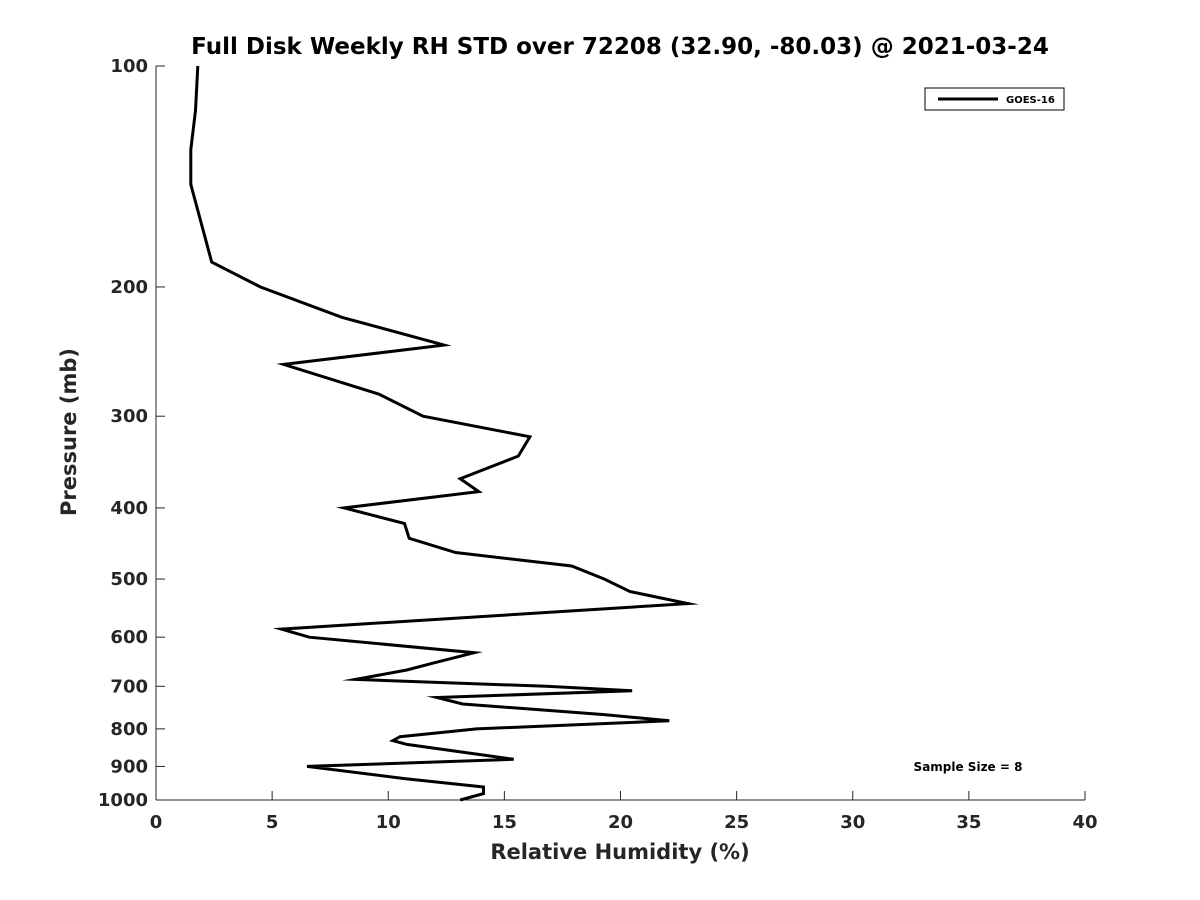  What do you see at coordinates (129, 686) in the screenshot?
I see `y-tick-label: 700` at bounding box center [129, 686].